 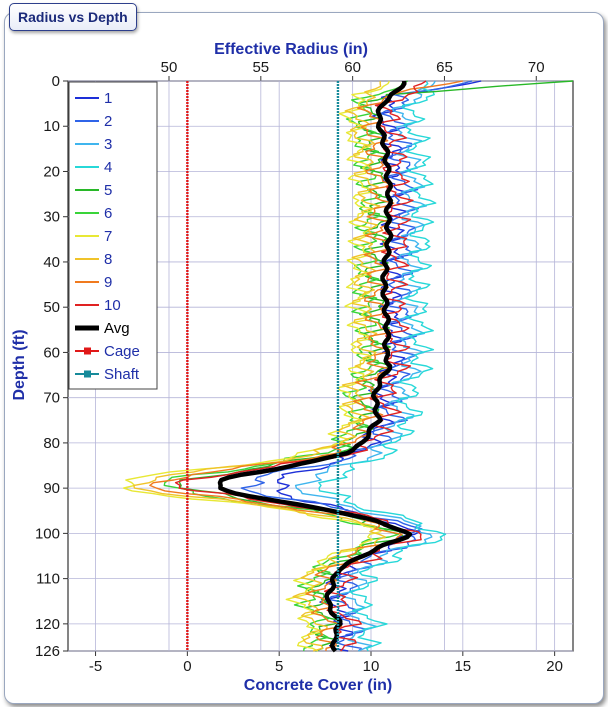 I want to click on legend-label-Avg: Avg, so click(x=117, y=328).